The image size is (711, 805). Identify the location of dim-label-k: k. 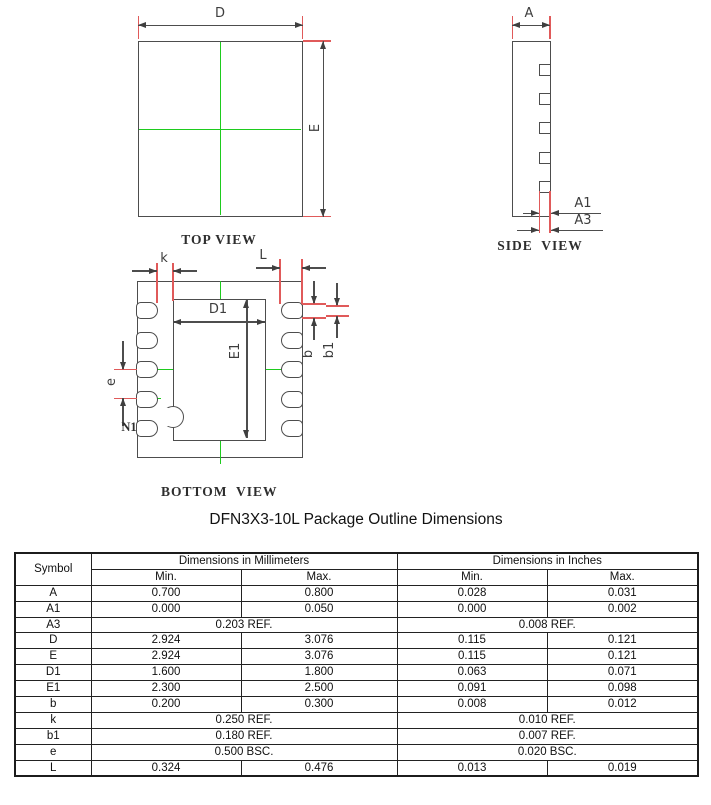
(164, 258).